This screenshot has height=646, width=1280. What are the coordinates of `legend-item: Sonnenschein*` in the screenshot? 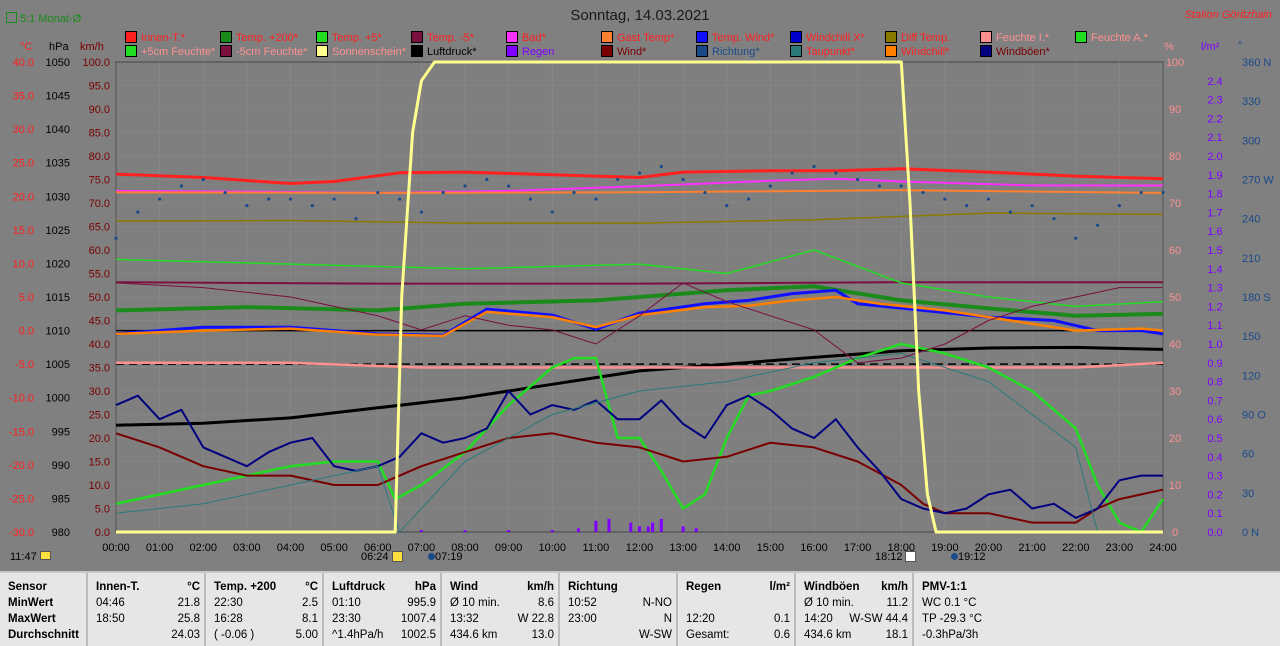 It's located at (361, 52).